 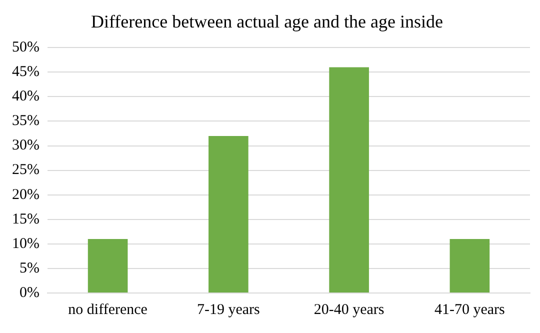 What do you see at coordinates (26, 219) in the screenshot?
I see `y-tick-label: 15%` at bounding box center [26, 219].